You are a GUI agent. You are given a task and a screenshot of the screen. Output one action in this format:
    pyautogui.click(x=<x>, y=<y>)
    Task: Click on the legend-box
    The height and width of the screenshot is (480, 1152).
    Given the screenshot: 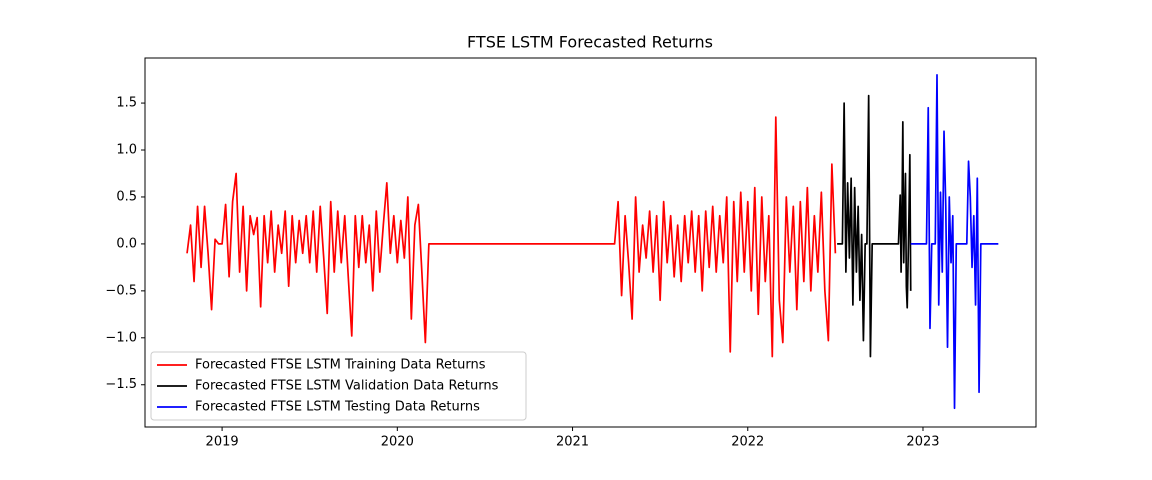 What is the action you would take?
    pyautogui.click(x=338, y=386)
    